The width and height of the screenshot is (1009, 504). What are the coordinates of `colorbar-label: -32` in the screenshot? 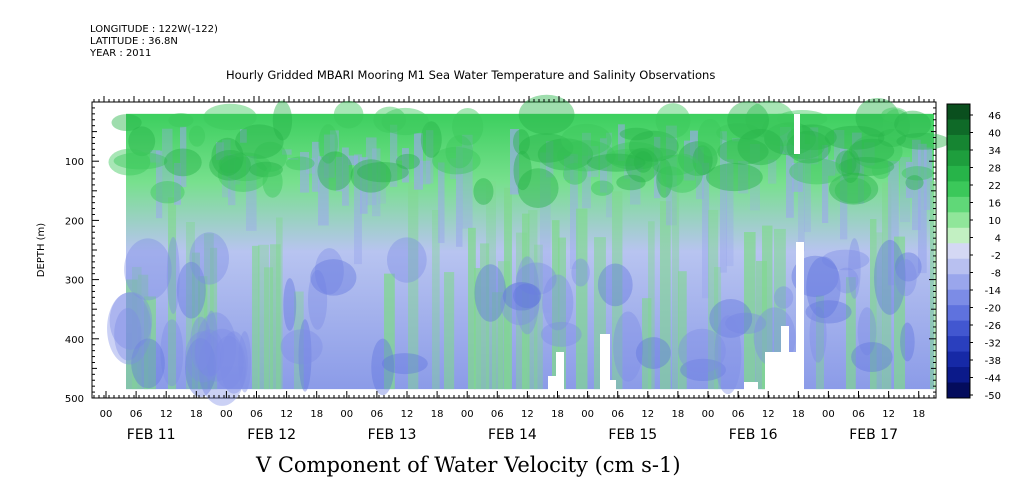 It's located at (993, 344).